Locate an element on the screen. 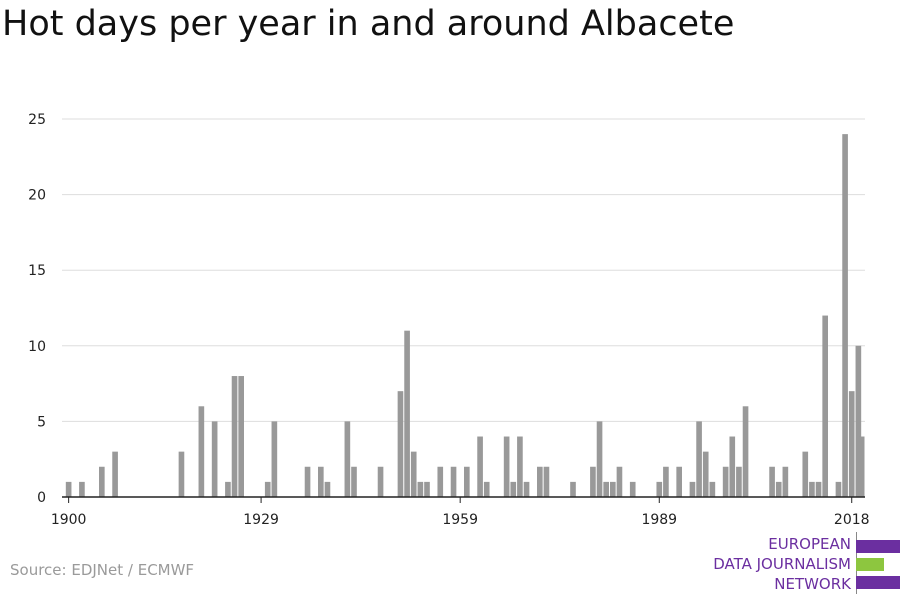  x-tick-label: 2018 is located at coordinates (852, 520).